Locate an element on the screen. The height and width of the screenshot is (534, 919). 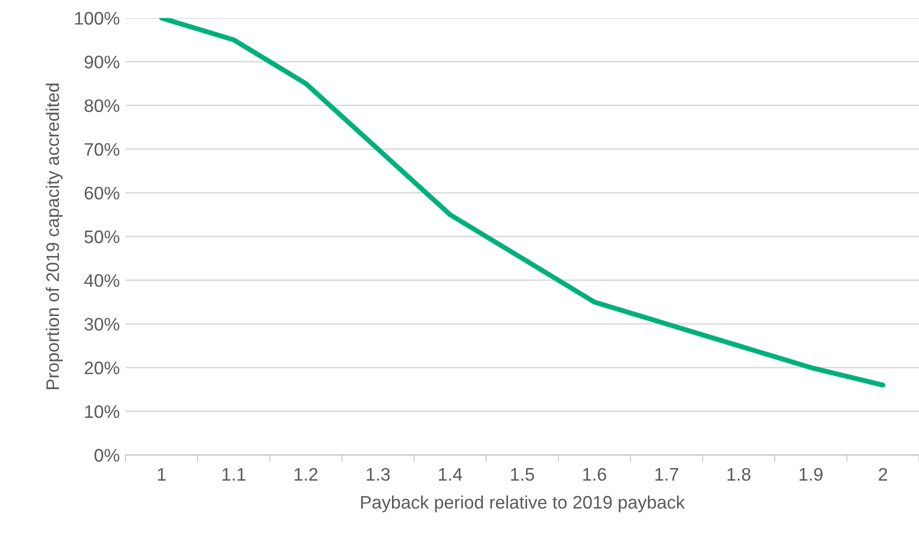
y-tick-label: 70% is located at coordinates (102, 149).